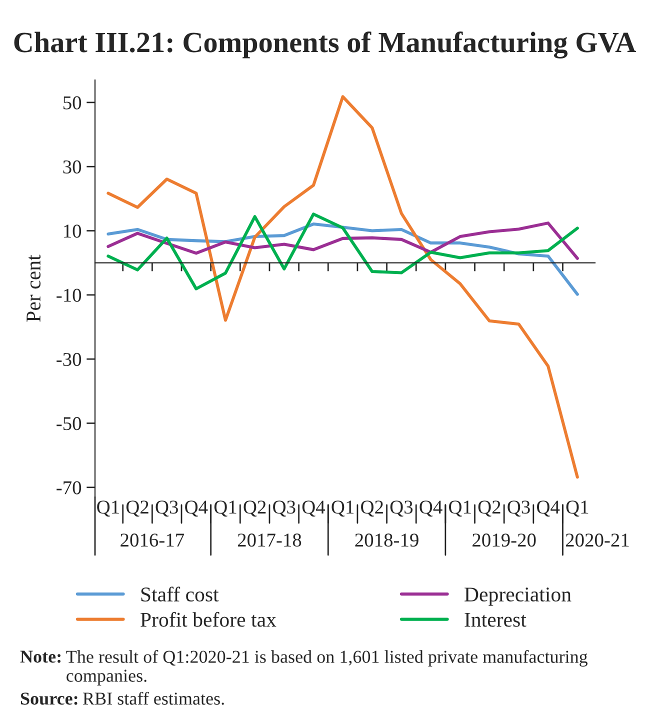  I want to click on text: 2018-19, so click(386, 540).